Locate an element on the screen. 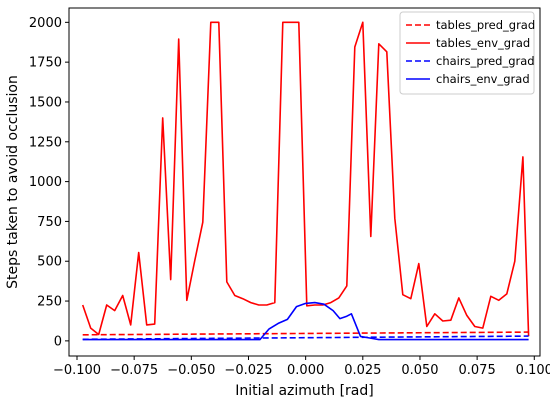 The image size is (550, 403). y-tick-label: 0 is located at coordinates (58, 341).